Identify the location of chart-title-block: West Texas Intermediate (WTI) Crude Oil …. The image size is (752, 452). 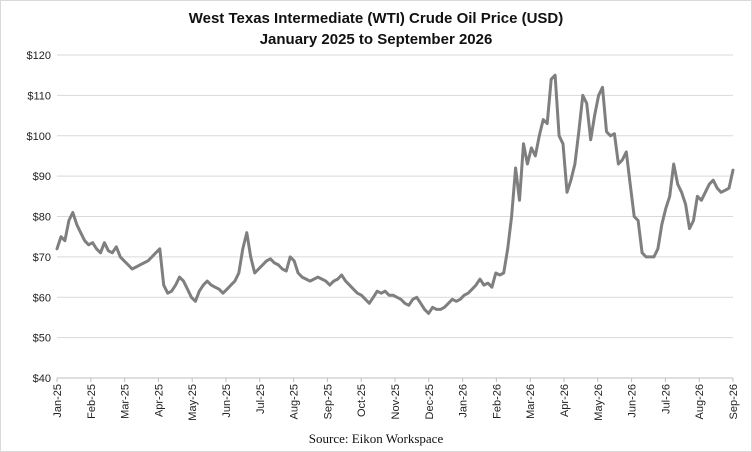
(376, 29).